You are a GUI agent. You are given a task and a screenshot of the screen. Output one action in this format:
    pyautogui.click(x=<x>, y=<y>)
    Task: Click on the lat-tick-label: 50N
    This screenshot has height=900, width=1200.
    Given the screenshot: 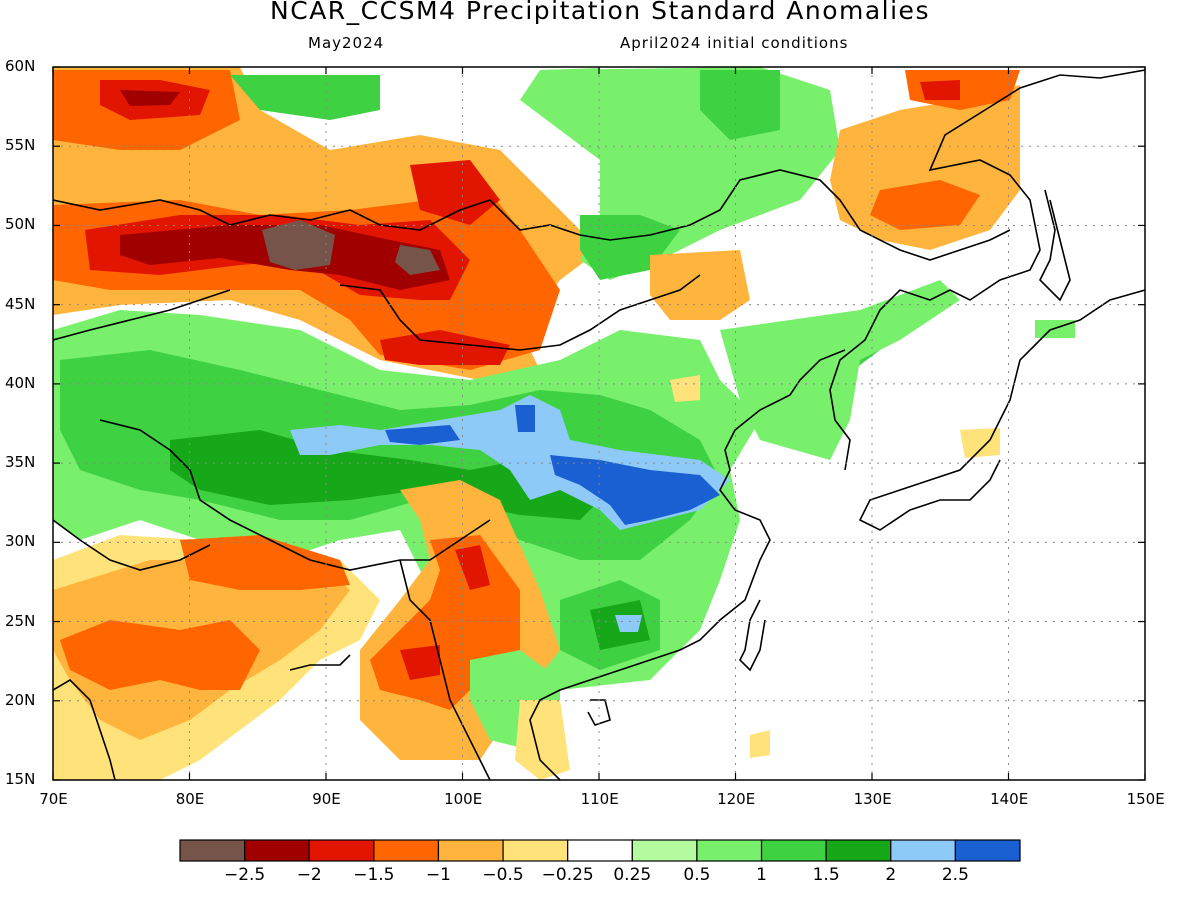 What is the action you would take?
    pyautogui.click(x=20, y=224)
    